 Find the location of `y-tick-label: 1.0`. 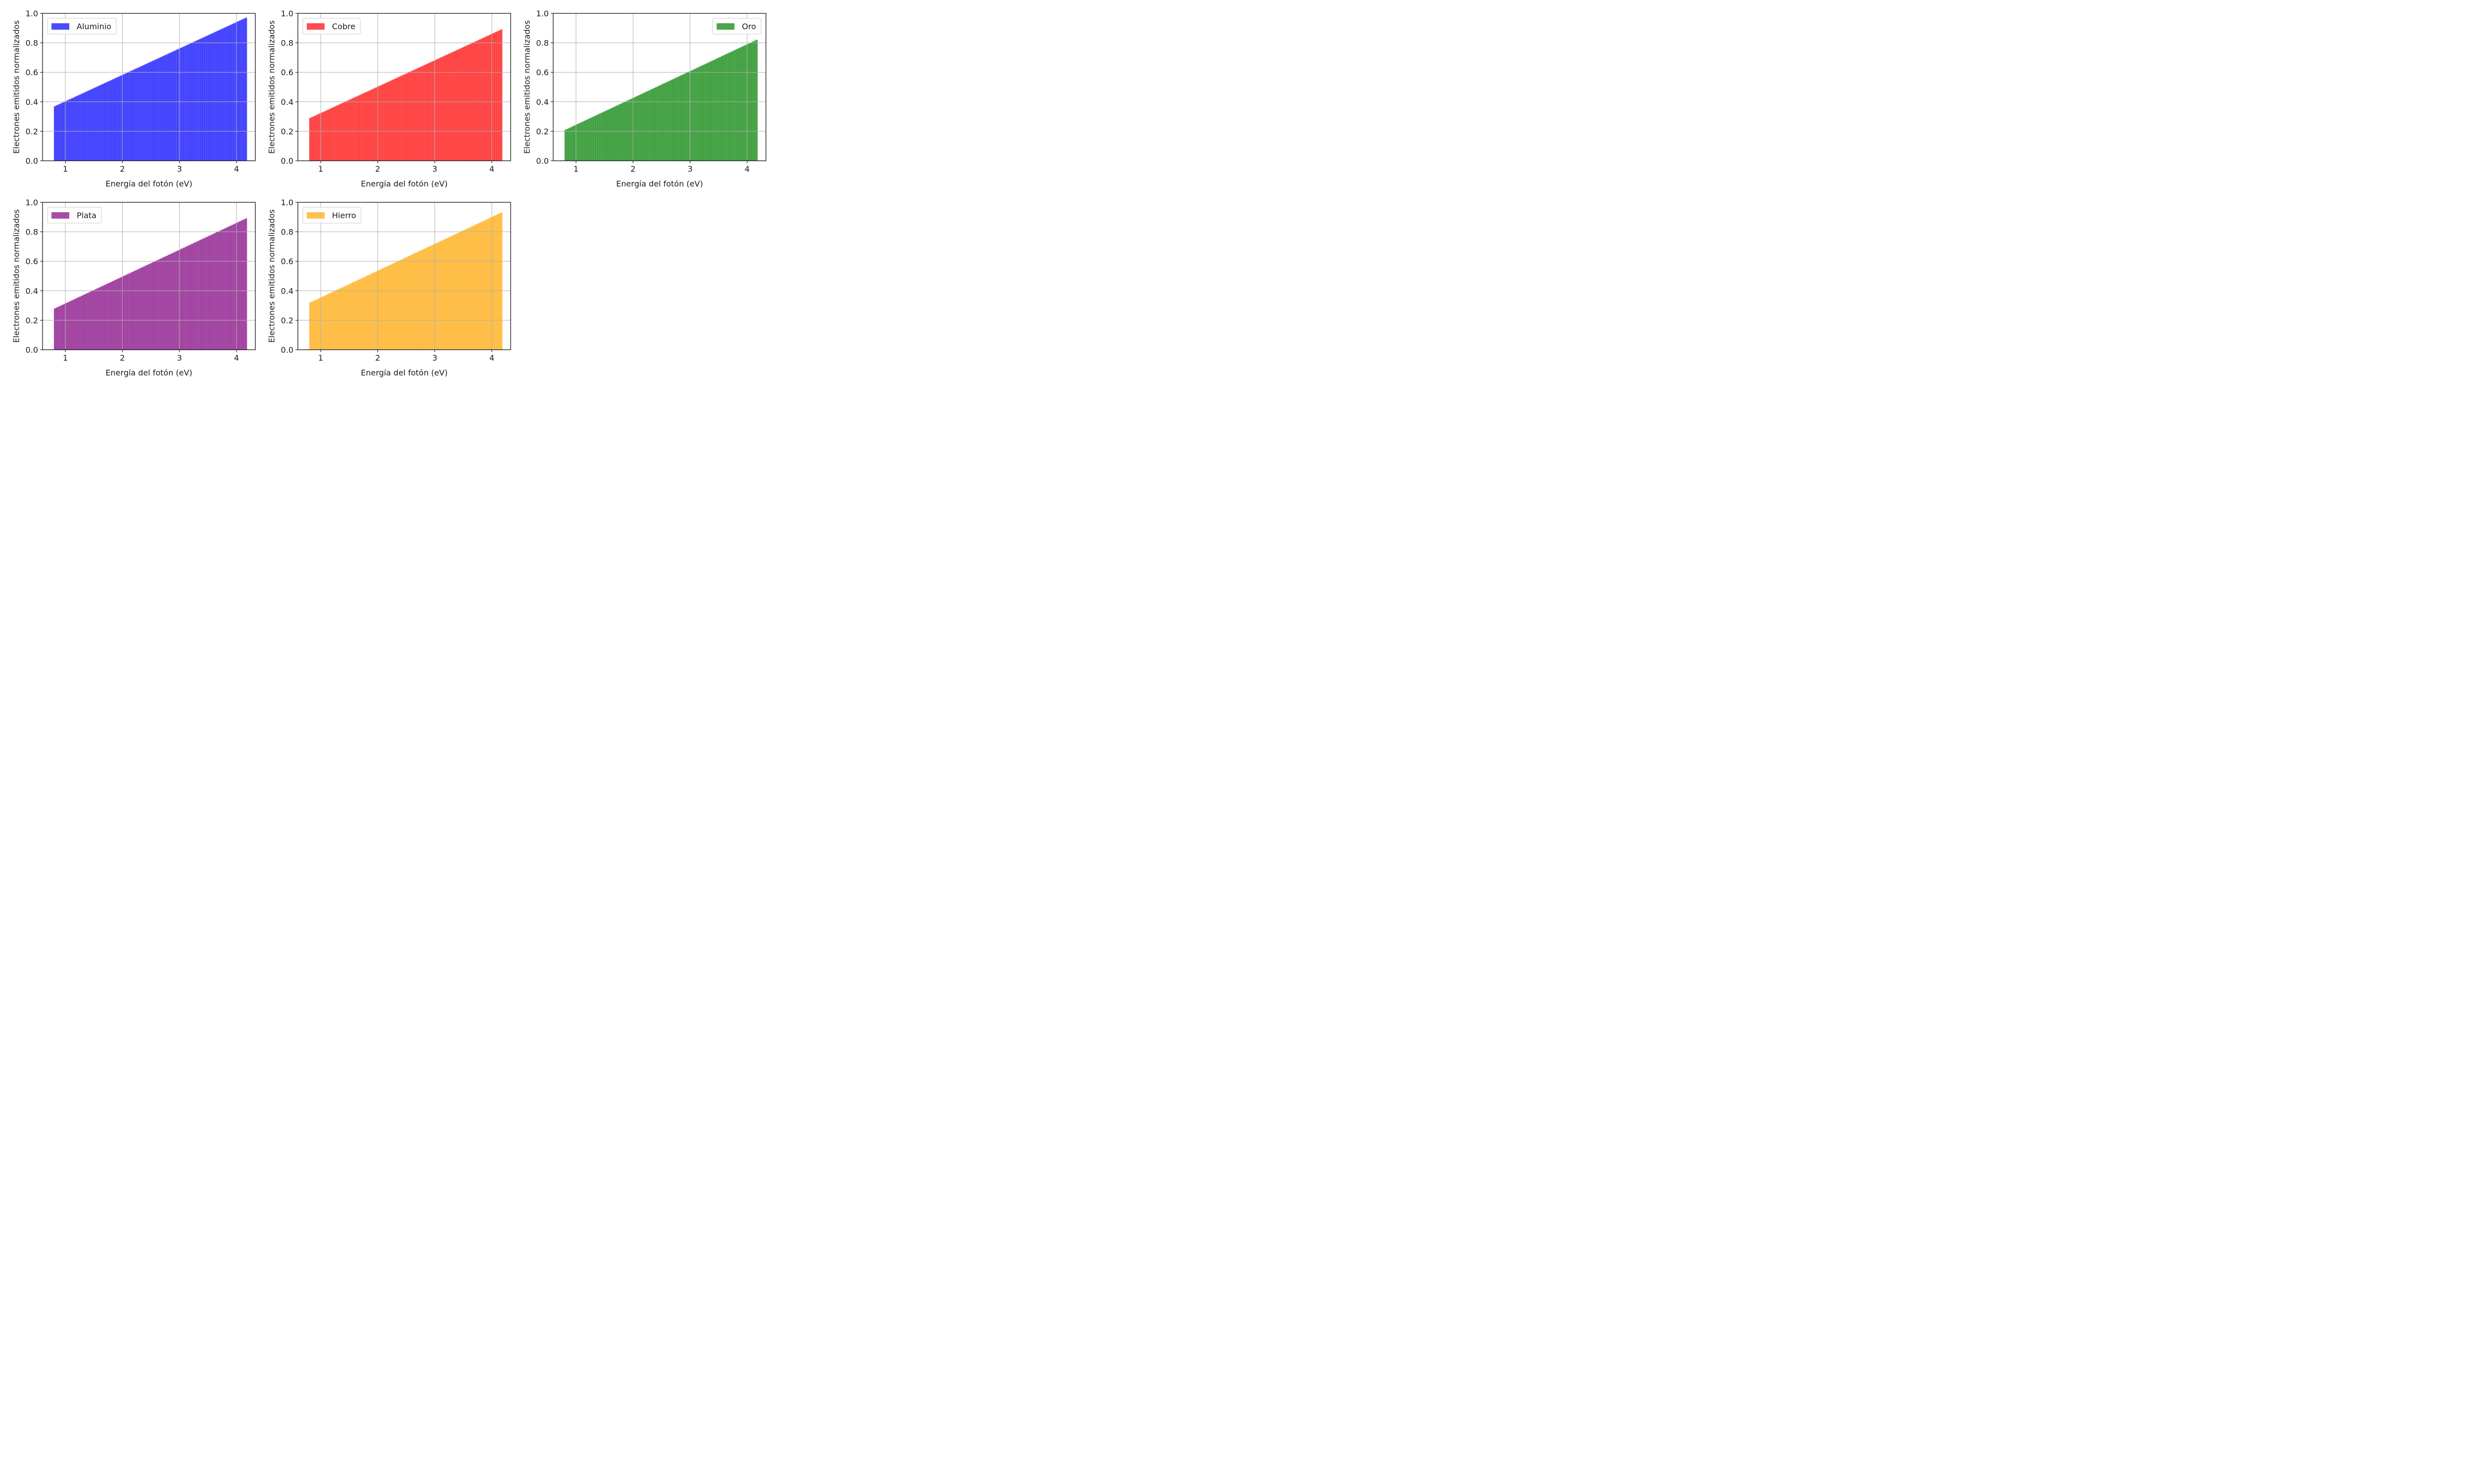

y-tick-label: 1.0 is located at coordinates (32, 202).